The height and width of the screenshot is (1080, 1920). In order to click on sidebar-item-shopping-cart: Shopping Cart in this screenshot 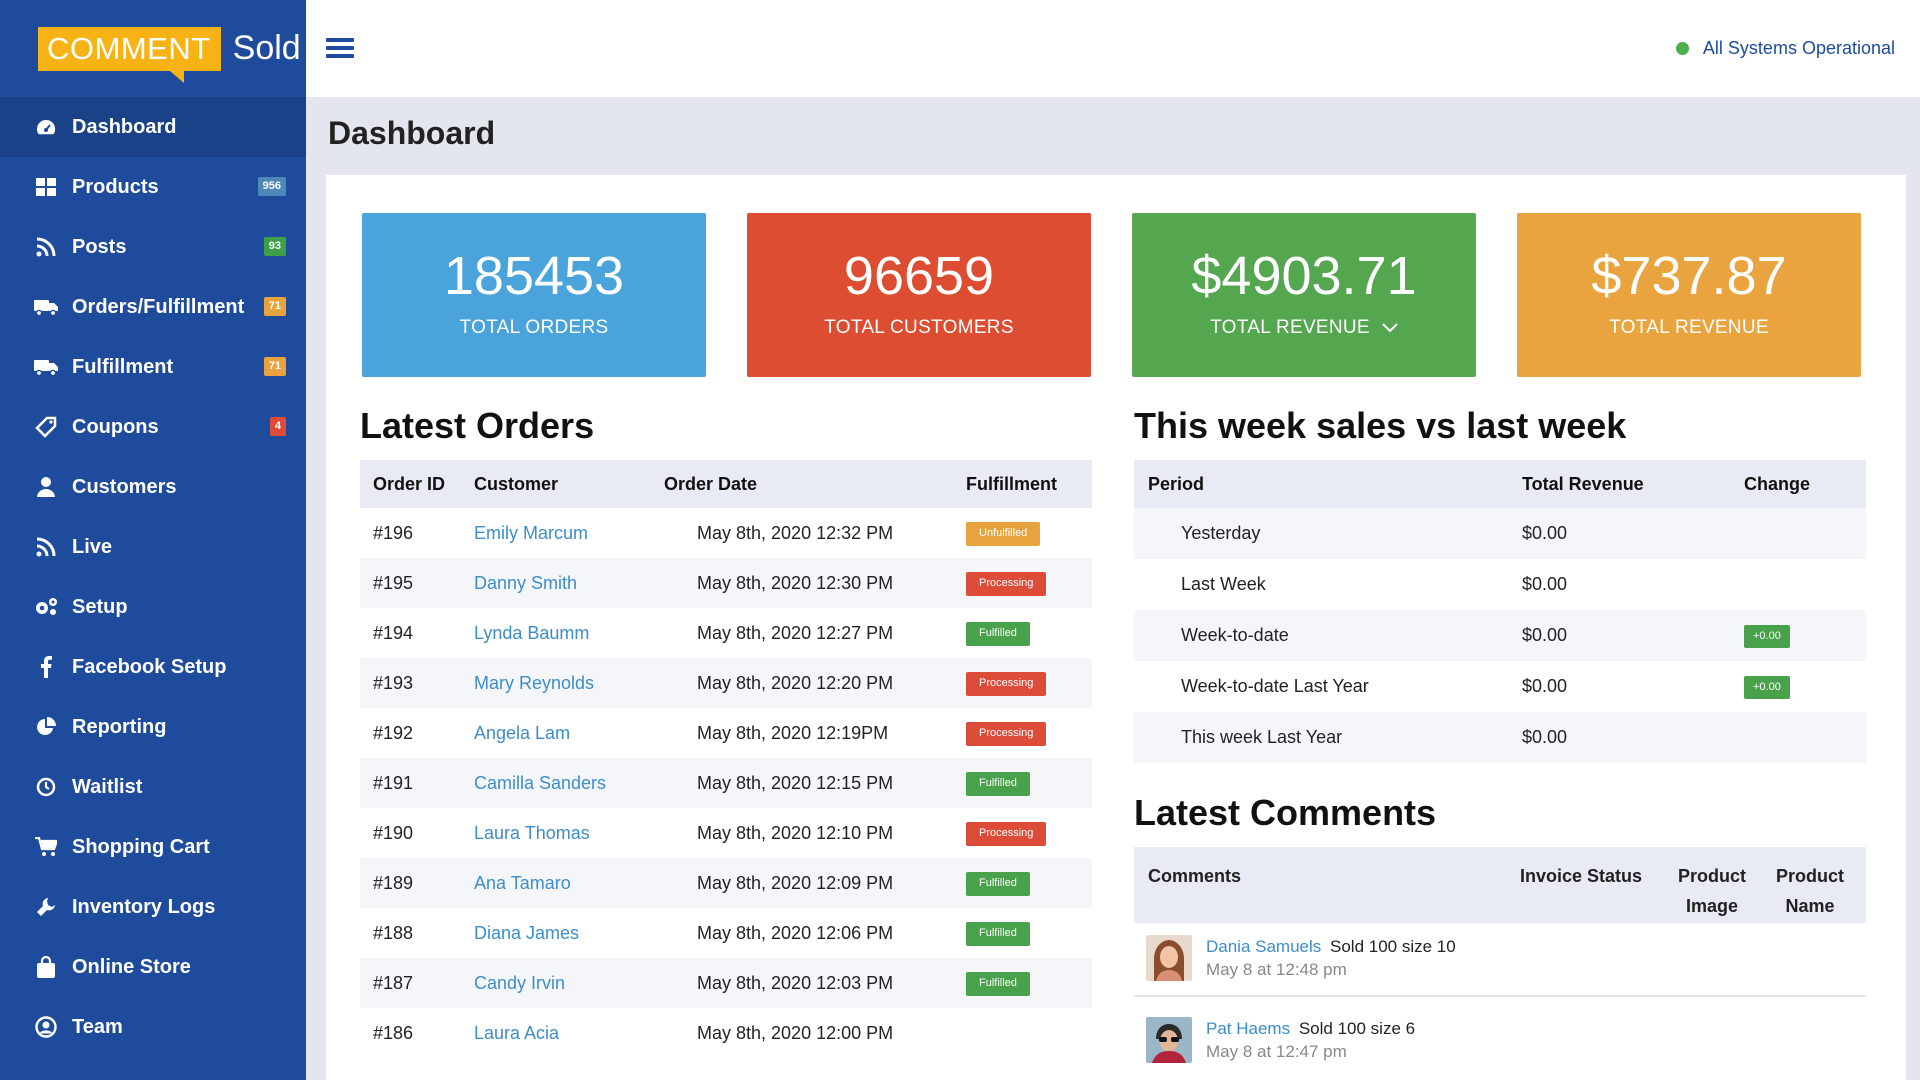, I will do `click(153, 847)`.